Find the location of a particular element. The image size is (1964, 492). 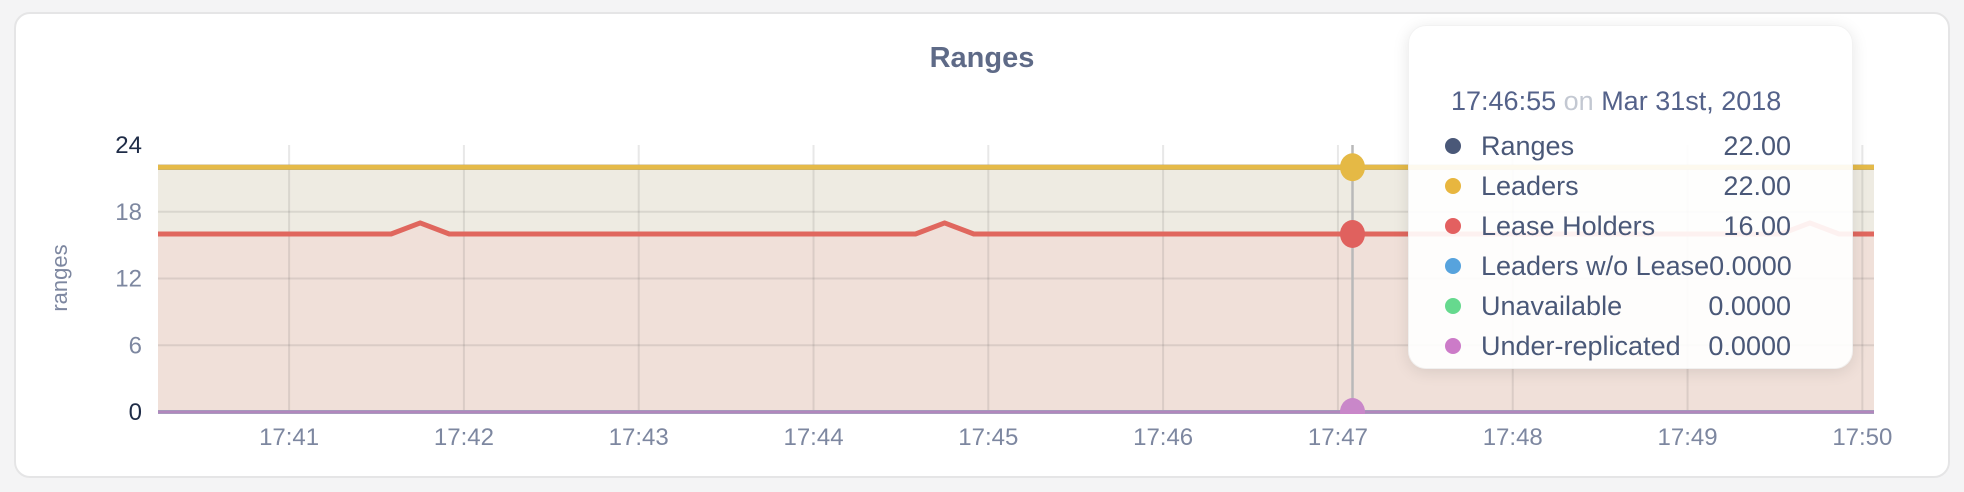

x-tick-label: 17:46 is located at coordinates (1163, 437).